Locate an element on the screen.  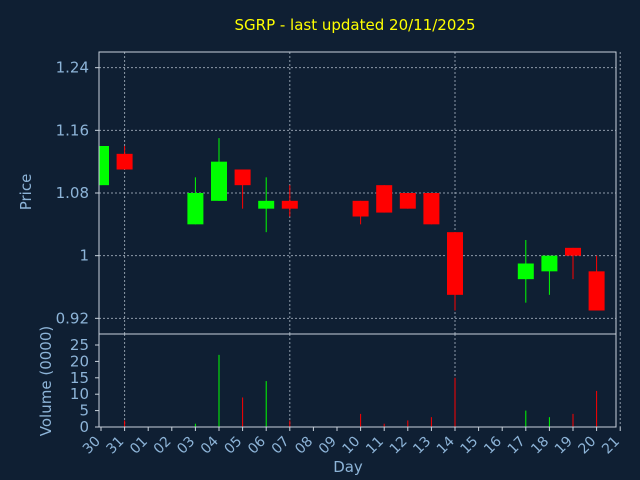
volume-tick-label: 0 is located at coordinates (84, 427).